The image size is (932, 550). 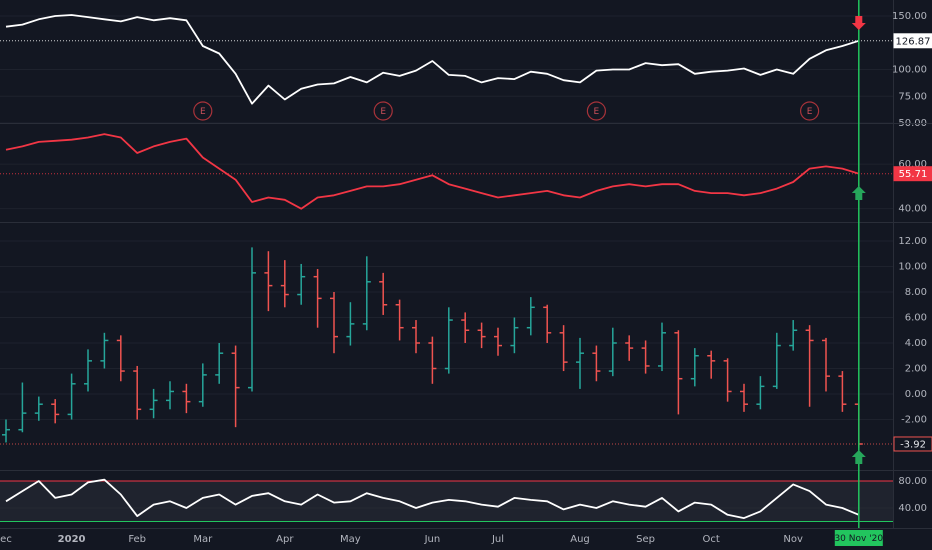 What do you see at coordinates (912, 164) in the screenshot?
I see `y-tick-label: 60.00` at bounding box center [912, 164].